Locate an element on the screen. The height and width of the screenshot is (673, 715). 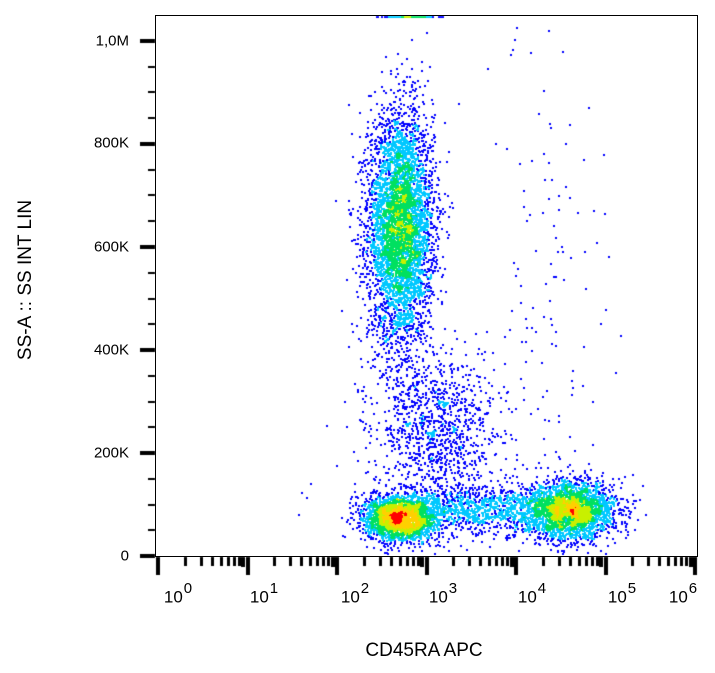
y-axis-label: SS-A :: SS INT LIN is located at coordinates (25, 280).